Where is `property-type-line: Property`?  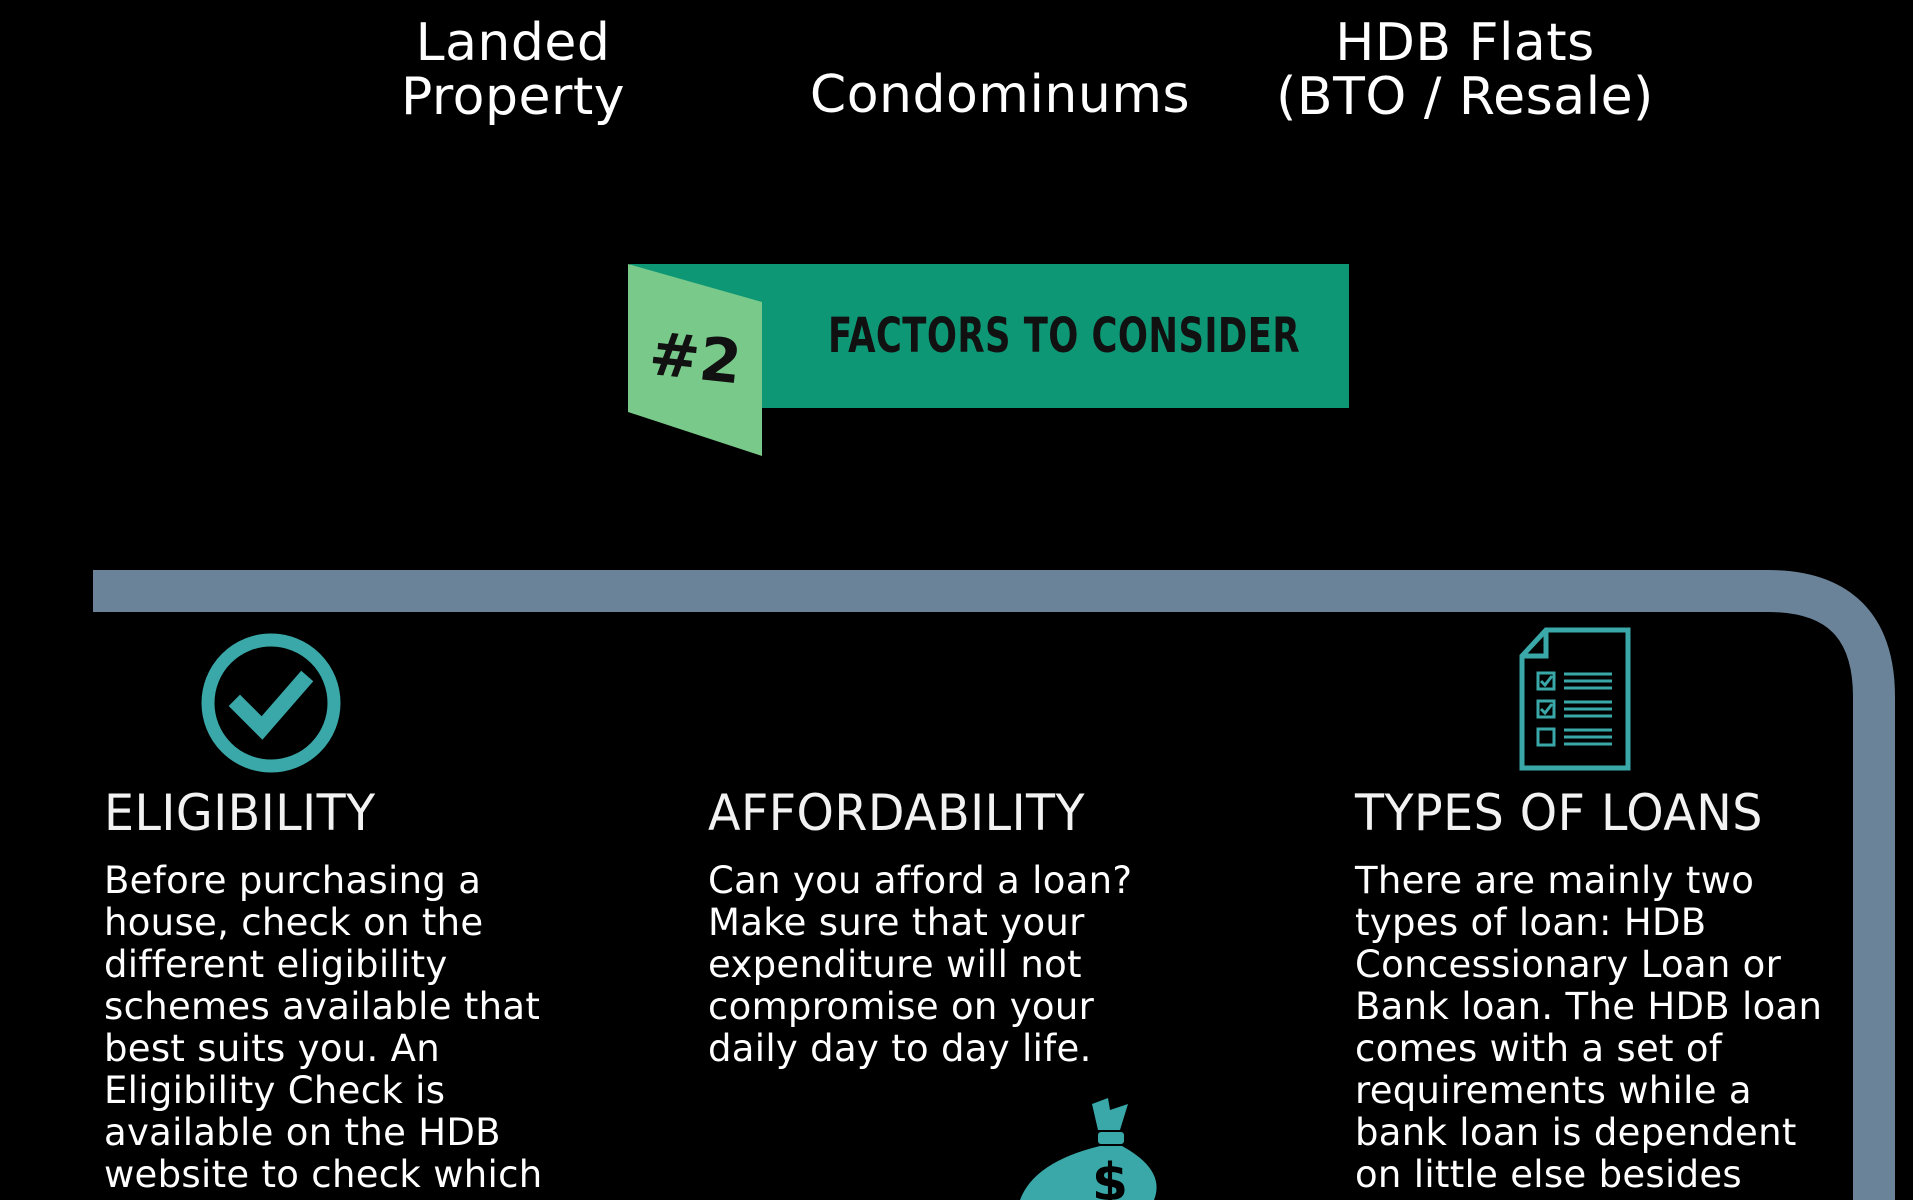 property-type-line: Property is located at coordinates (513, 97).